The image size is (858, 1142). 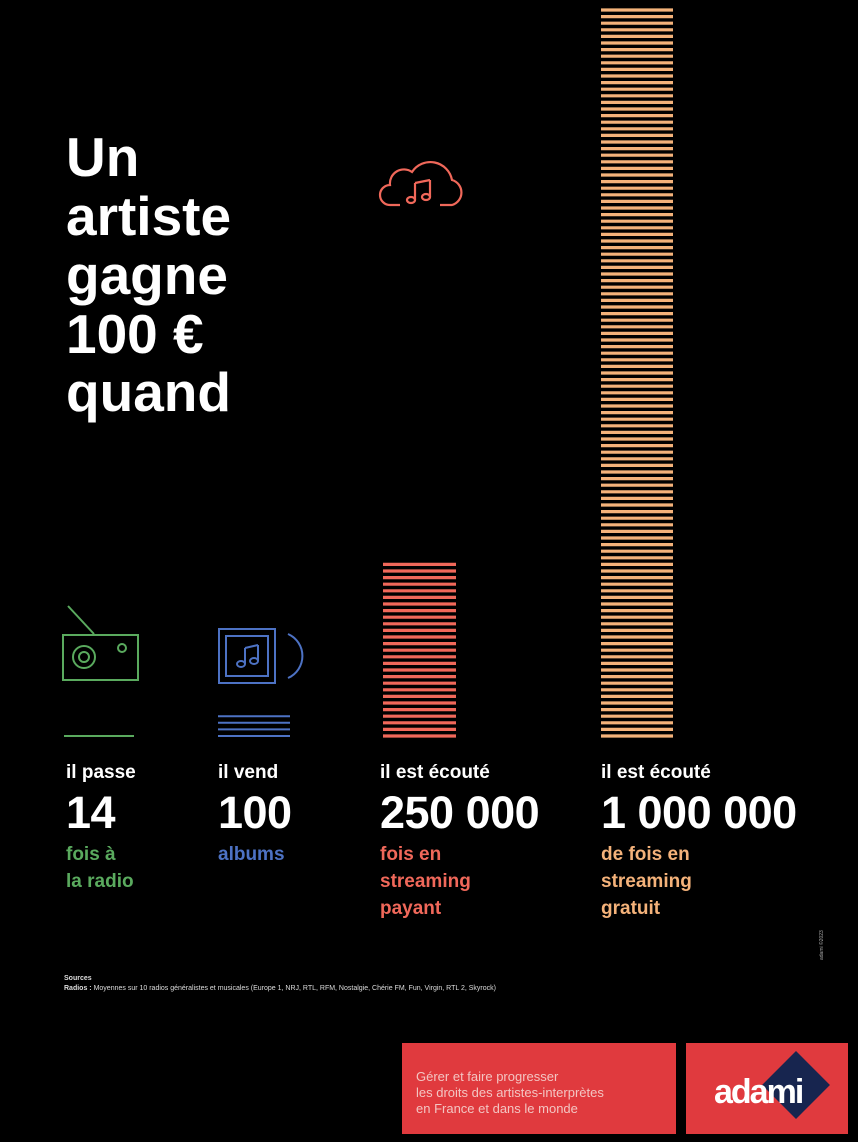 What do you see at coordinates (248, 772) in the screenshot?
I see `column-verb: il vend` at bounding box center [248, 772].